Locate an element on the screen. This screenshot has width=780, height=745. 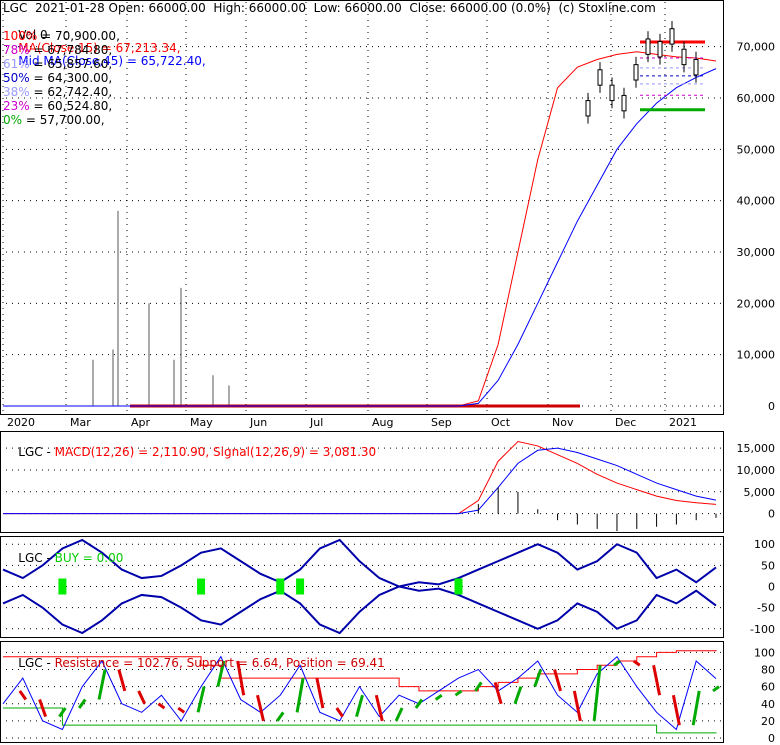
fib-level-row: 78% = 67,784.80, is located at coordinates (57, 50).